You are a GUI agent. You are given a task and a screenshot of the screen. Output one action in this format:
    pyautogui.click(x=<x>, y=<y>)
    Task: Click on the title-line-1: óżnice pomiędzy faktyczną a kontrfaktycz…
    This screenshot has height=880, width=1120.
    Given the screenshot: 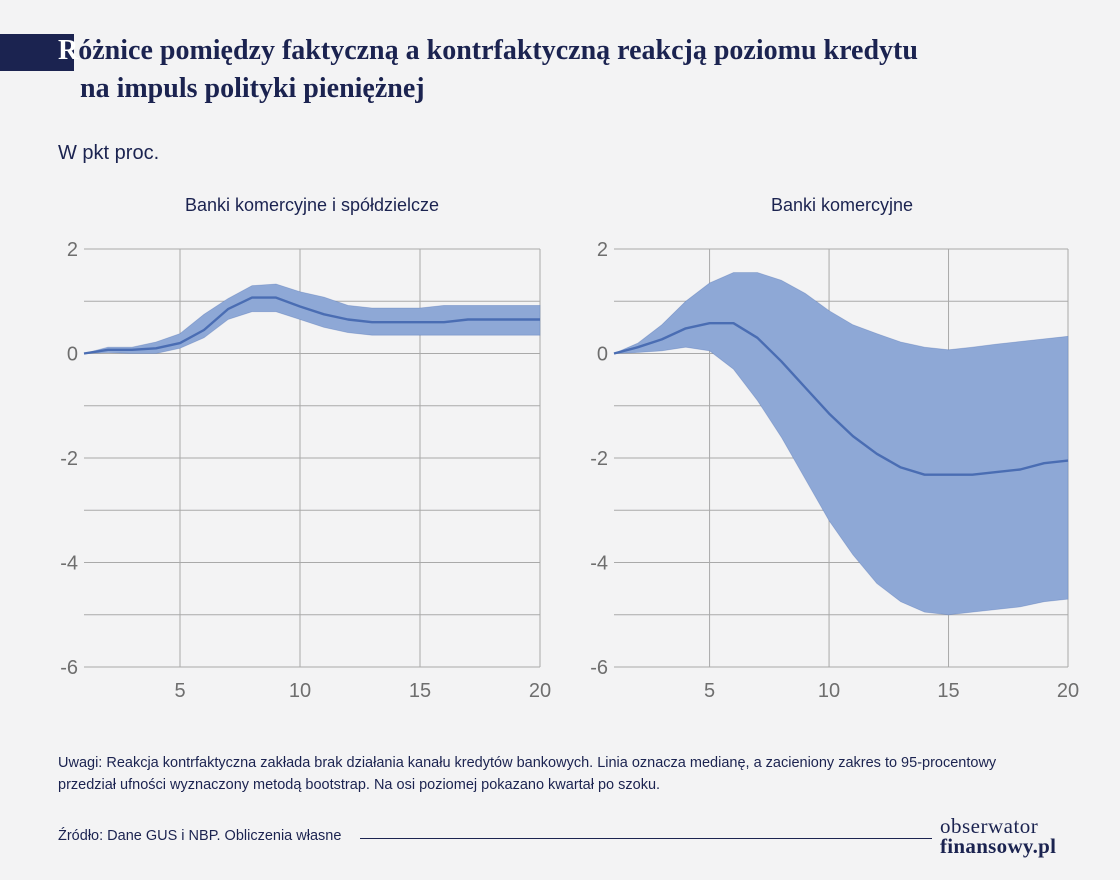 What is the action you would take?
    pyautogui.click(x=498, y=50)
    